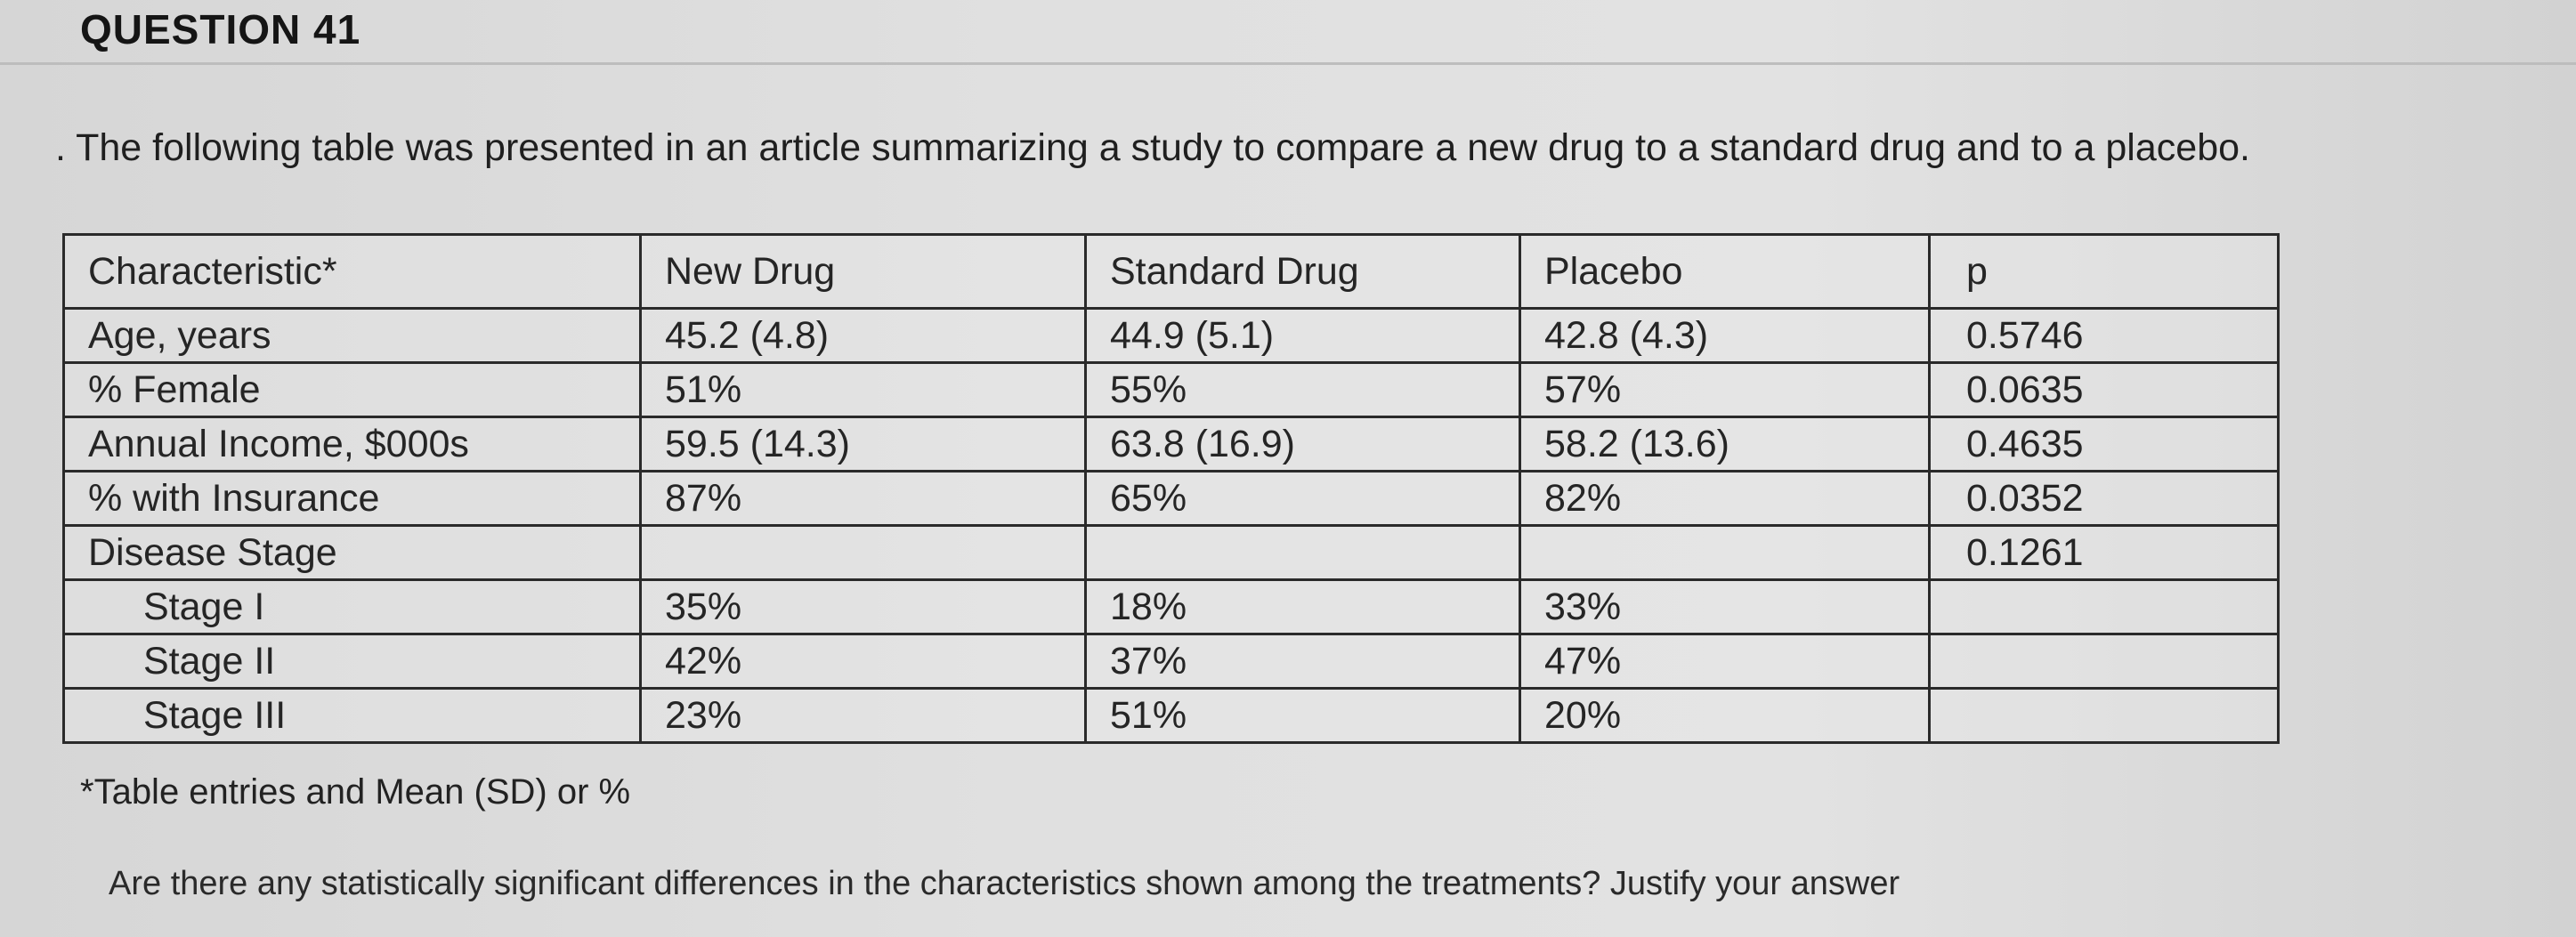 This screenshot has height=937, width=2576. What do you see at coordinates (863, 389) in the screenshot?
I see `cell-new-drug: 51%` at bounding box center [863, 389].